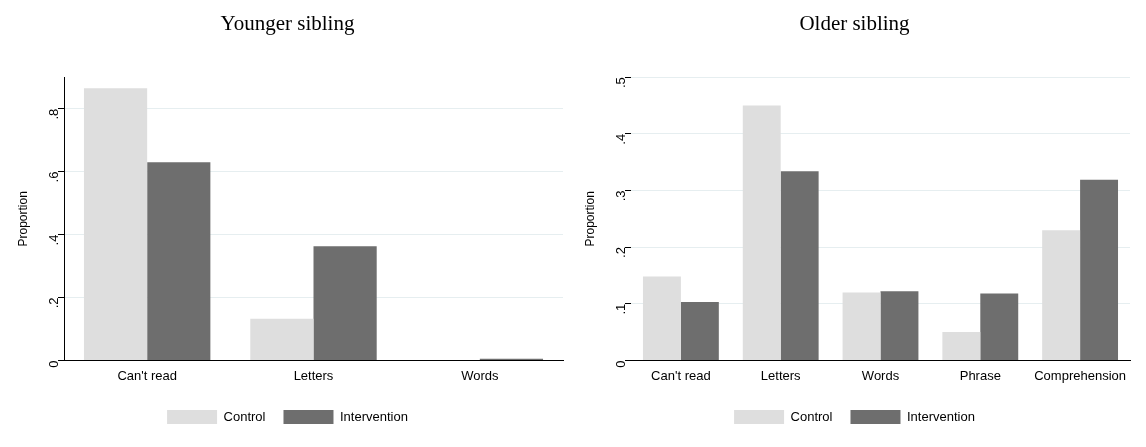  What do you see at coordinates (620, 309) in the screenshot?
I see `y-tick-label: .1` at bounding box center [620, 309].